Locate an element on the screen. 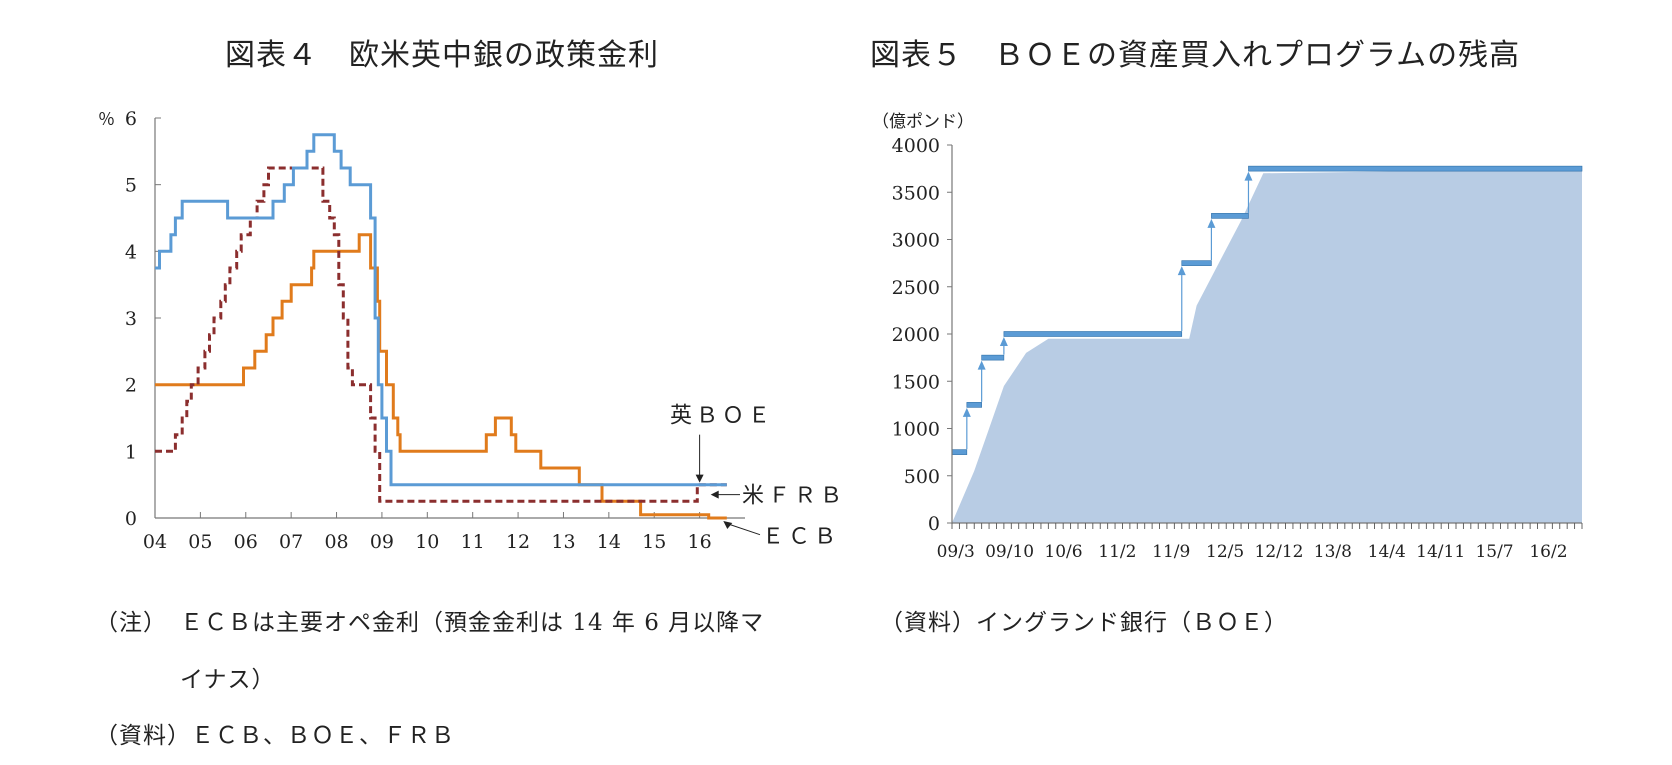  x-tick-label: 09/10 is located at coordinates (1009, 552).